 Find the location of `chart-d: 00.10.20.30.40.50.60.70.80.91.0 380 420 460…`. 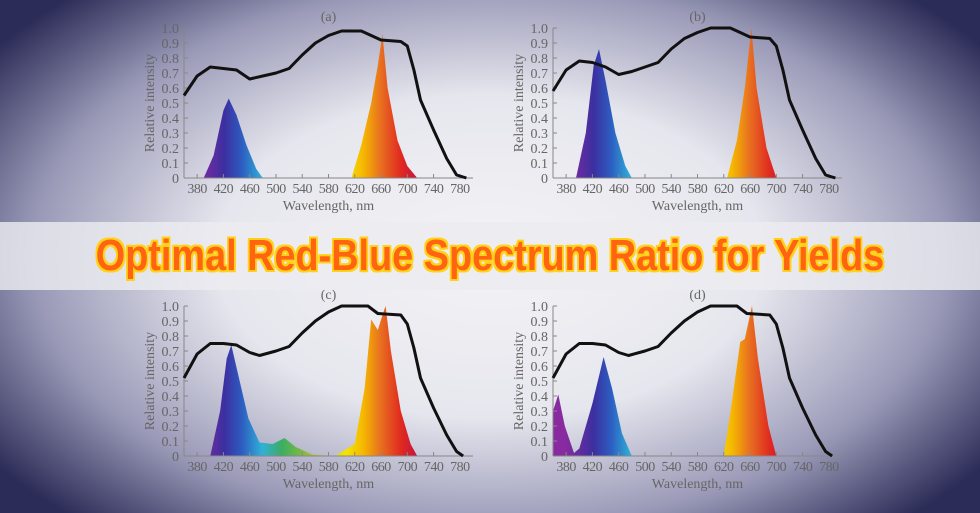

chart-d: 00.10.20.30.40.50.60.70.80.91.0 380 420 460… is located at coordinates (677, 390).